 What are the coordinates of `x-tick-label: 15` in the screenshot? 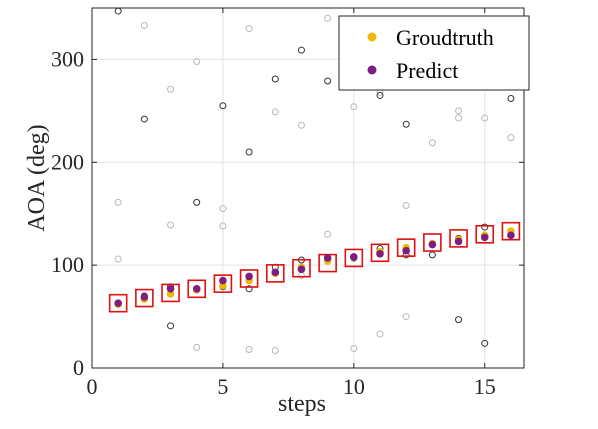 It's located at (485, 386).